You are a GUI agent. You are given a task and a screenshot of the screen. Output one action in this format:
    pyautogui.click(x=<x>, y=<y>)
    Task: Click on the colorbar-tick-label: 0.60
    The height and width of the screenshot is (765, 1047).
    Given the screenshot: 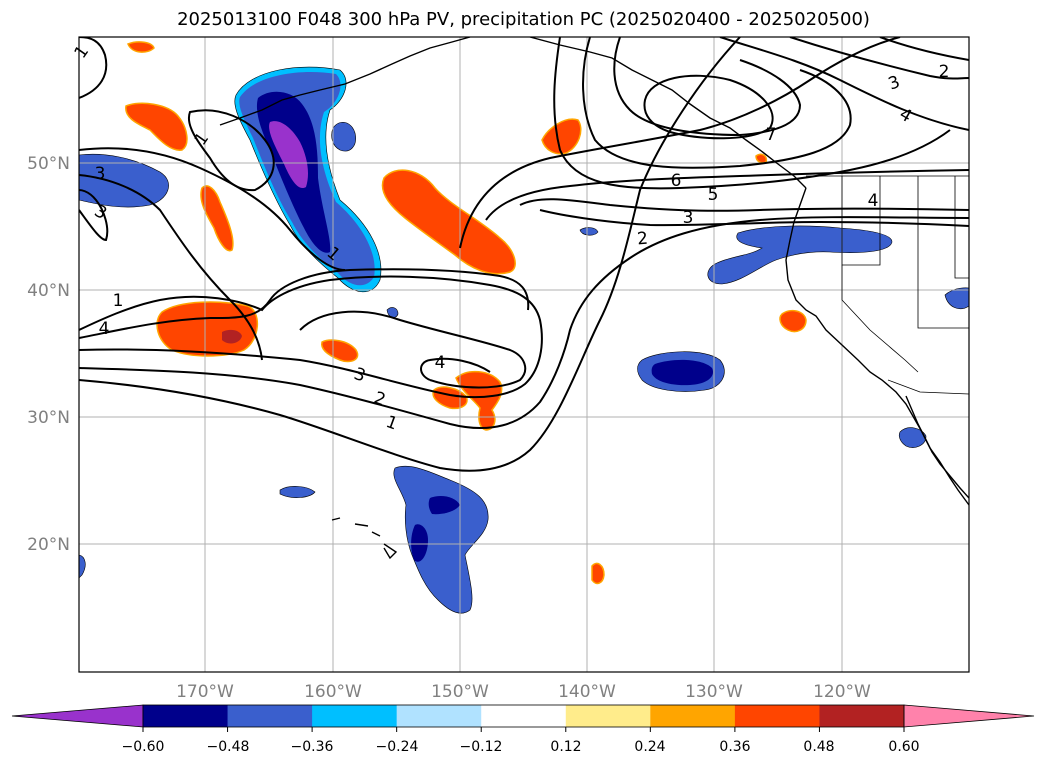 What is the action you would take?
    pyautogui.click(x=903, y=747)
    